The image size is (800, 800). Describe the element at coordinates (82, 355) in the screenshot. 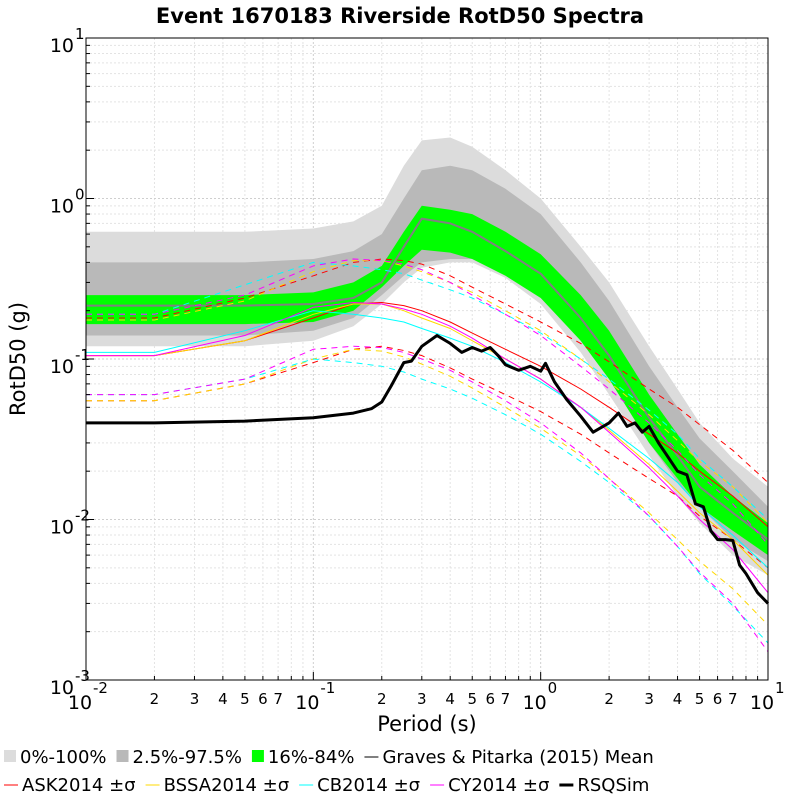

I see `y-tick-exponent: -1` at that location.